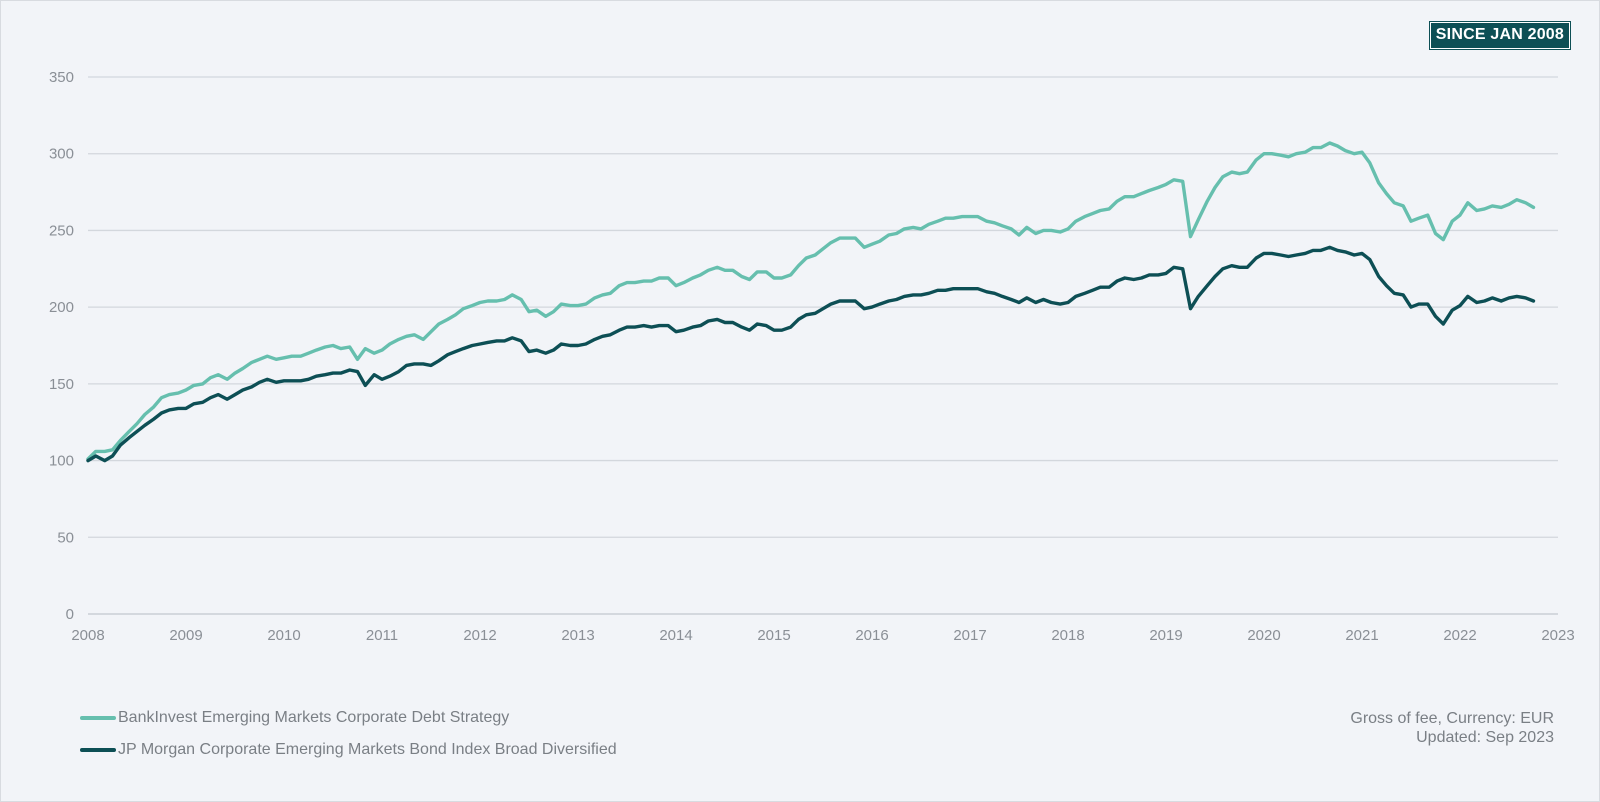 The height and width of the screenshot is (802, 1600). Describe the element at coordinates (70, 614) in the screenshot. I see `y-tick-label: 0` at that location.